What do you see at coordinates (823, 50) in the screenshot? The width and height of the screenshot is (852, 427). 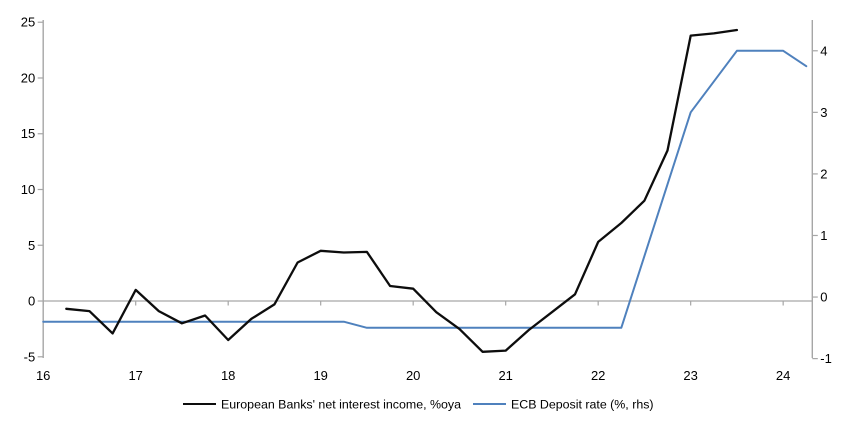 I see `y-axis-right-tick-label: 4` at bounding box center [823, 50].